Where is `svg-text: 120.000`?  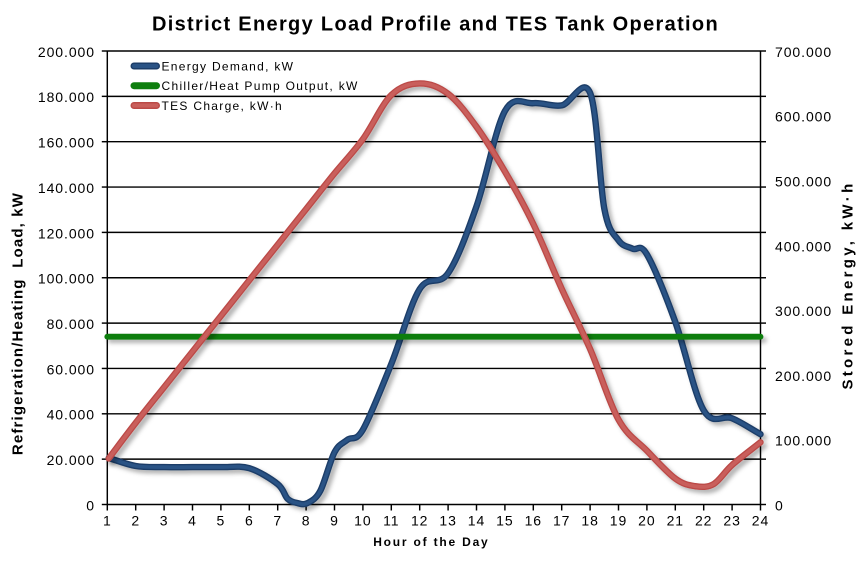 svg-text: 120.000 is located at coordinates (66, 233).